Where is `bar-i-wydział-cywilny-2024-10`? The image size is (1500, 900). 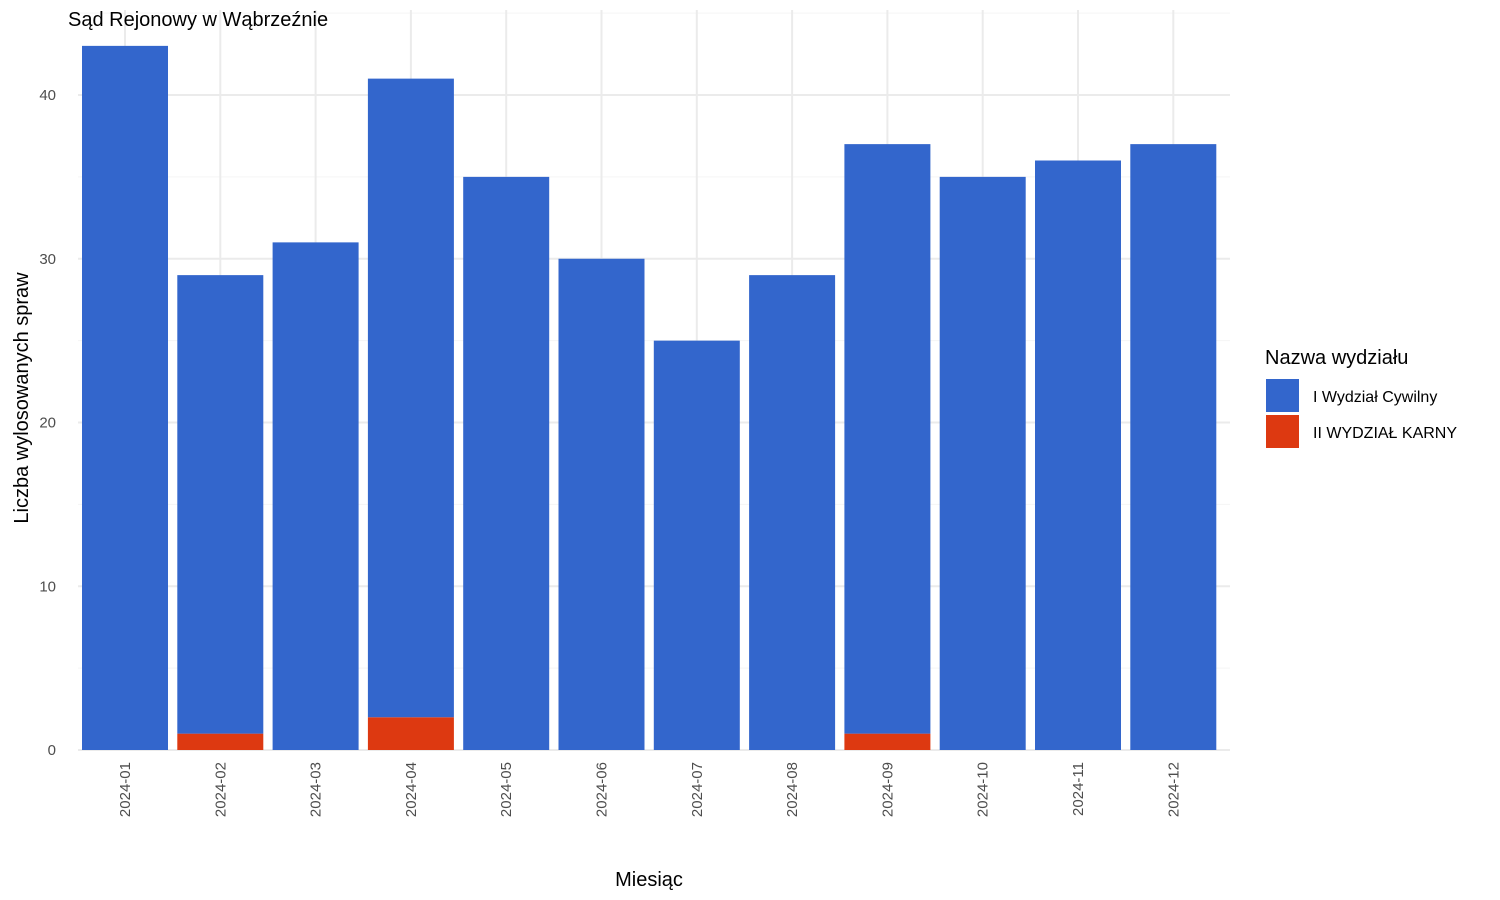
bar-i-wydział-cywilny-2024-10 is located at coordinates (982, 463).